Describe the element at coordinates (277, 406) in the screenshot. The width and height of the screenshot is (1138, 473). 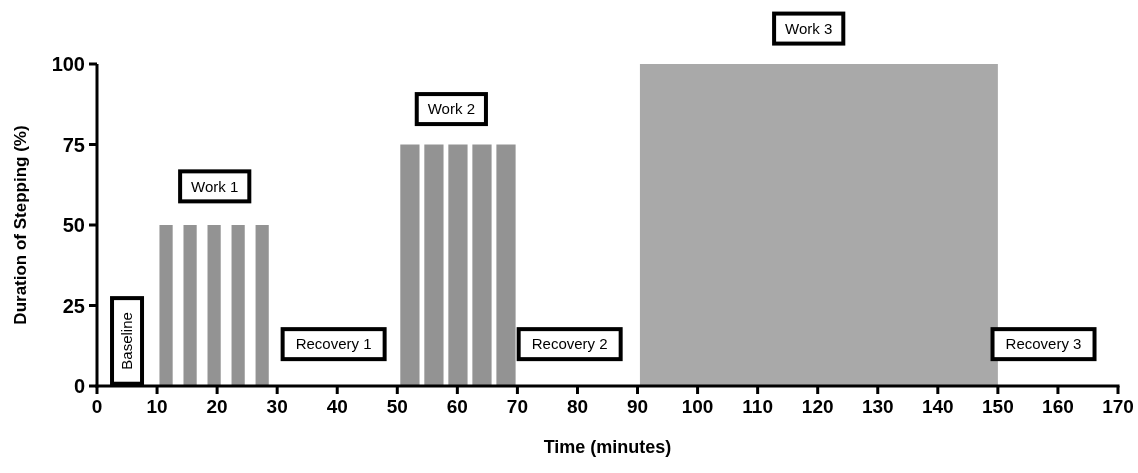
I see `x-tick-label: 30` at that location.